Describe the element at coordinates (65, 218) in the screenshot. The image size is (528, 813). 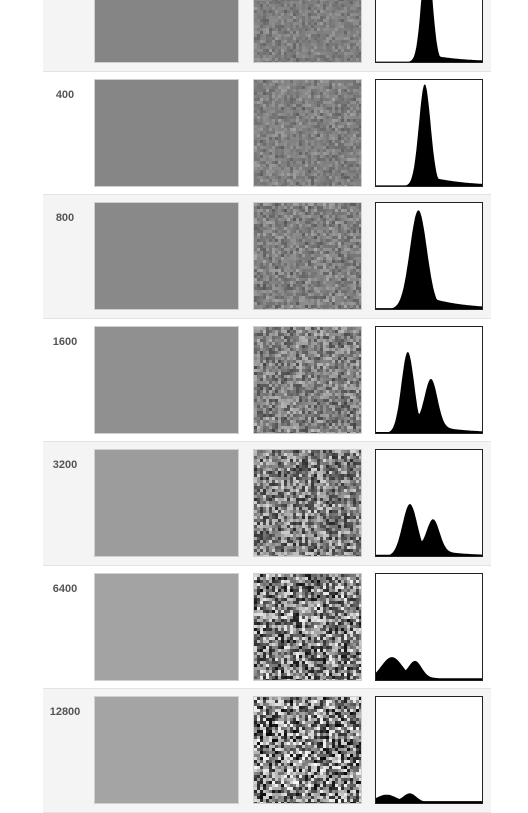
I see `iso-label: 800` at that location.